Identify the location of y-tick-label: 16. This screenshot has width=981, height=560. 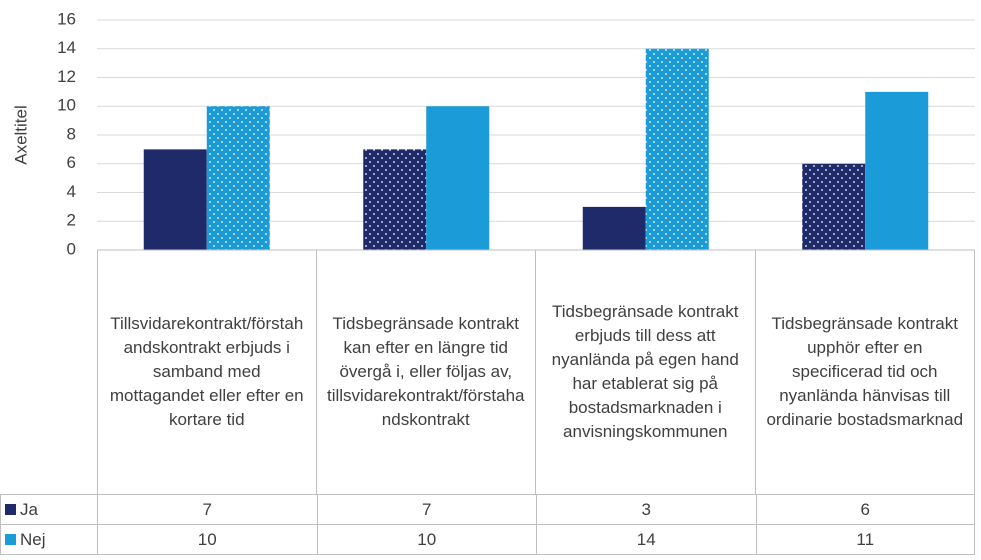
(66, 18).